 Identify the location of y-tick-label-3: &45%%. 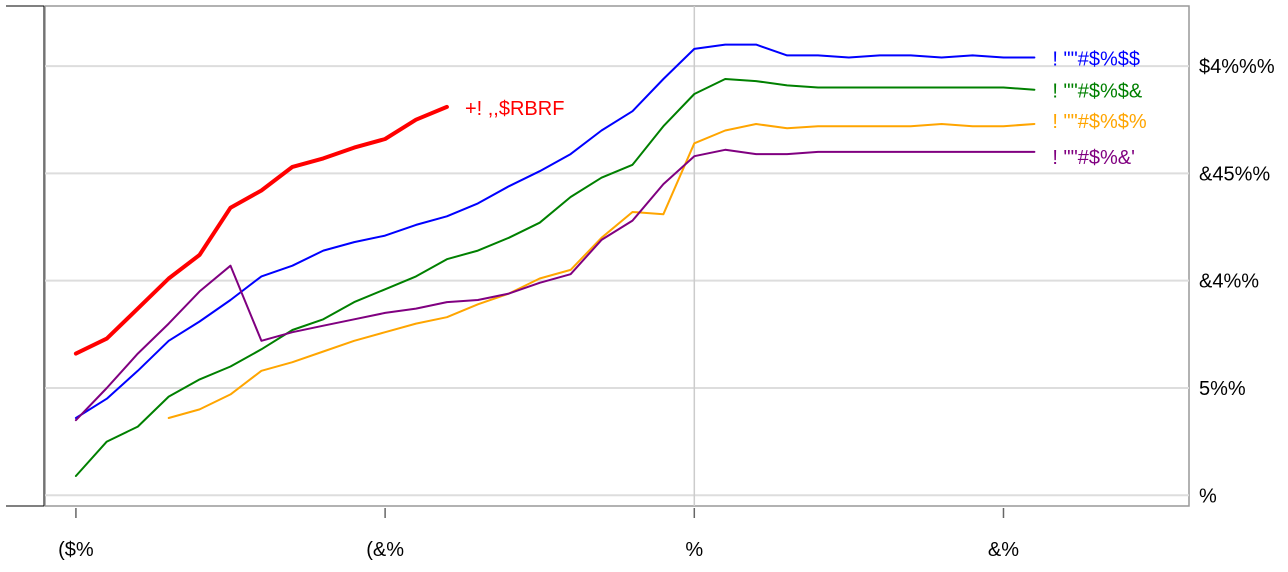
(1234, 174).